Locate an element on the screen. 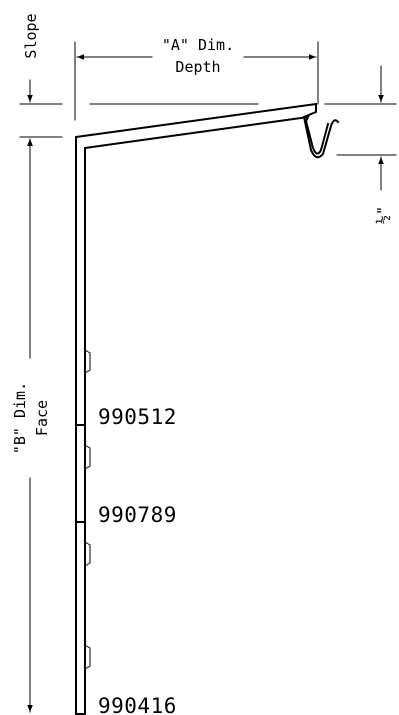 Image resolution: width=399 pixels, height=715 pixels. face-seams is located at coordinates (83, 499).